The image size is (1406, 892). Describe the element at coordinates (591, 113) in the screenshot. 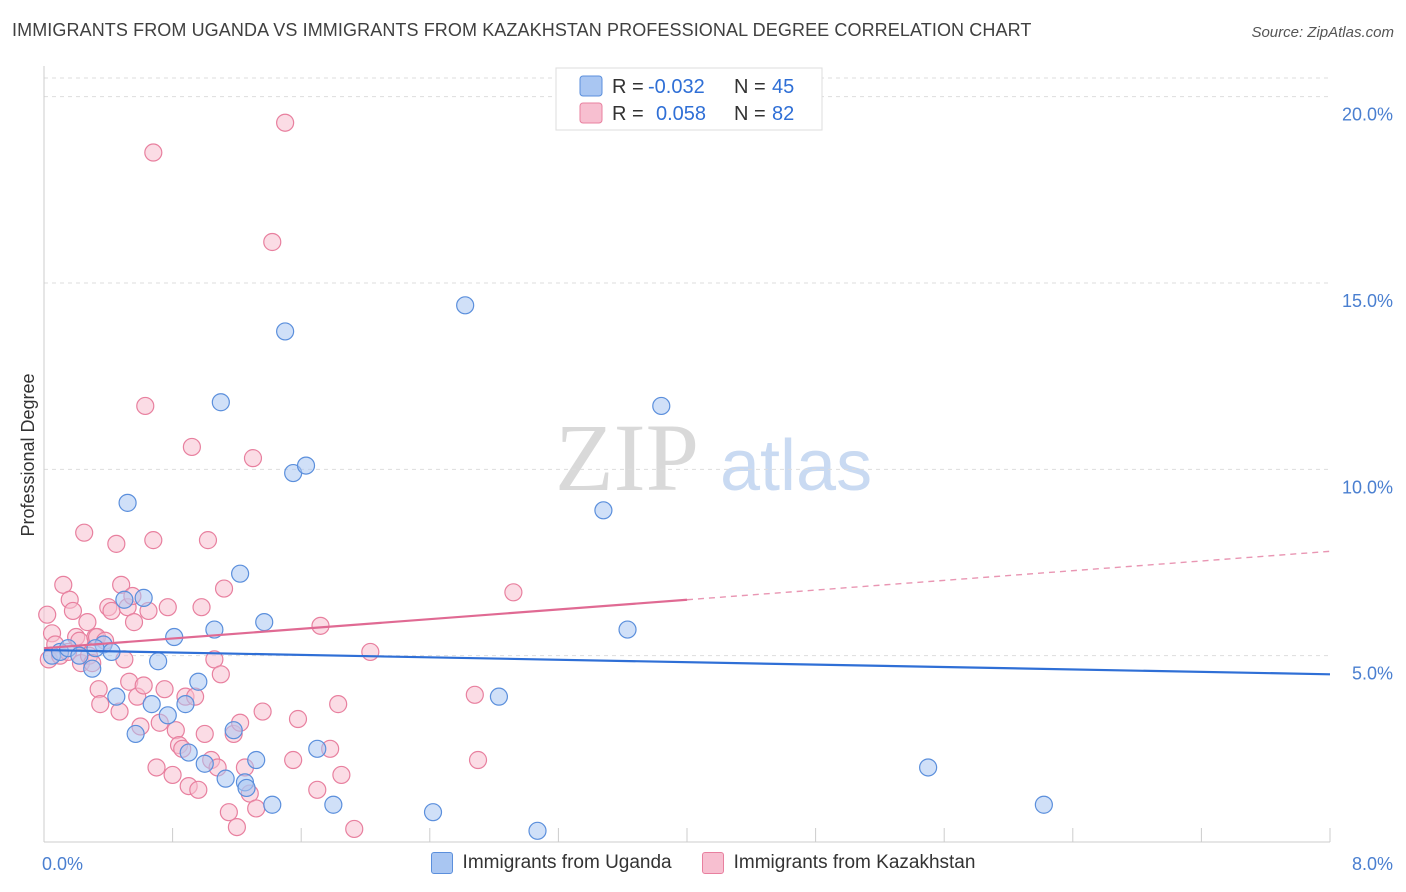

I see `legend-swatch-kazakhstan` at that location.